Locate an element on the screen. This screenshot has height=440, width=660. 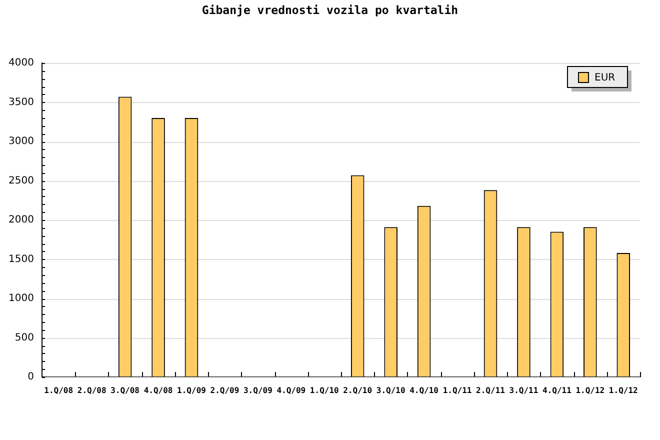
x-tick-label: 3.Q/09 is located at coordinates (258, 390).